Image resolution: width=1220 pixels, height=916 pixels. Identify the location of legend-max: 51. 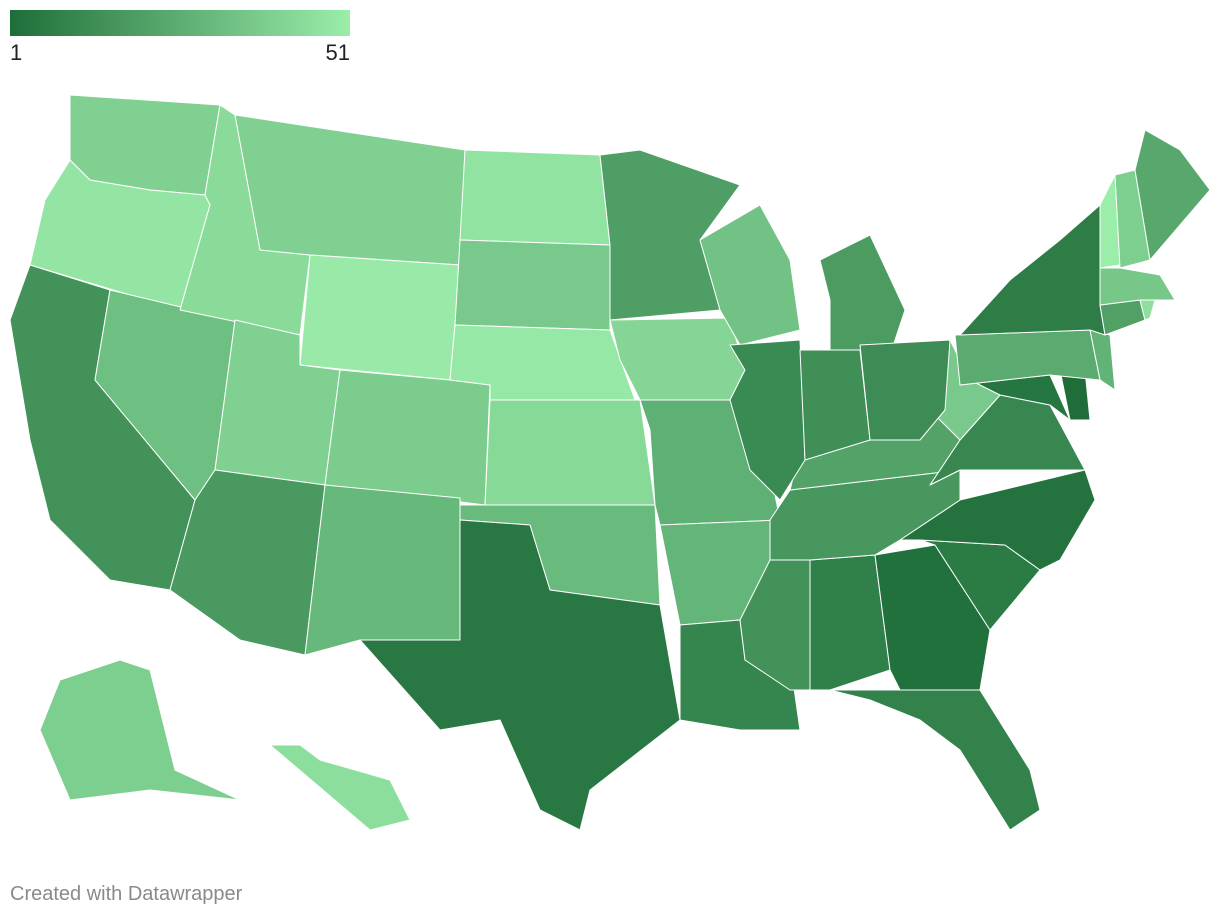
(338, 52).